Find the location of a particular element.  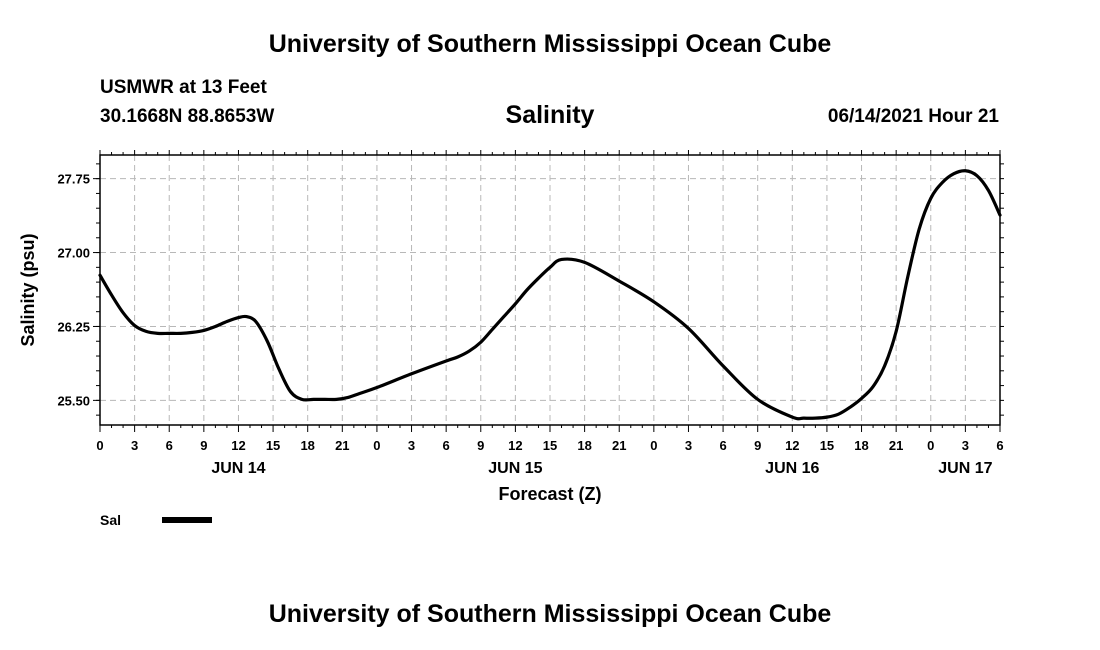

y-tick-label: 26.25 is located at coordinates (73, 326).